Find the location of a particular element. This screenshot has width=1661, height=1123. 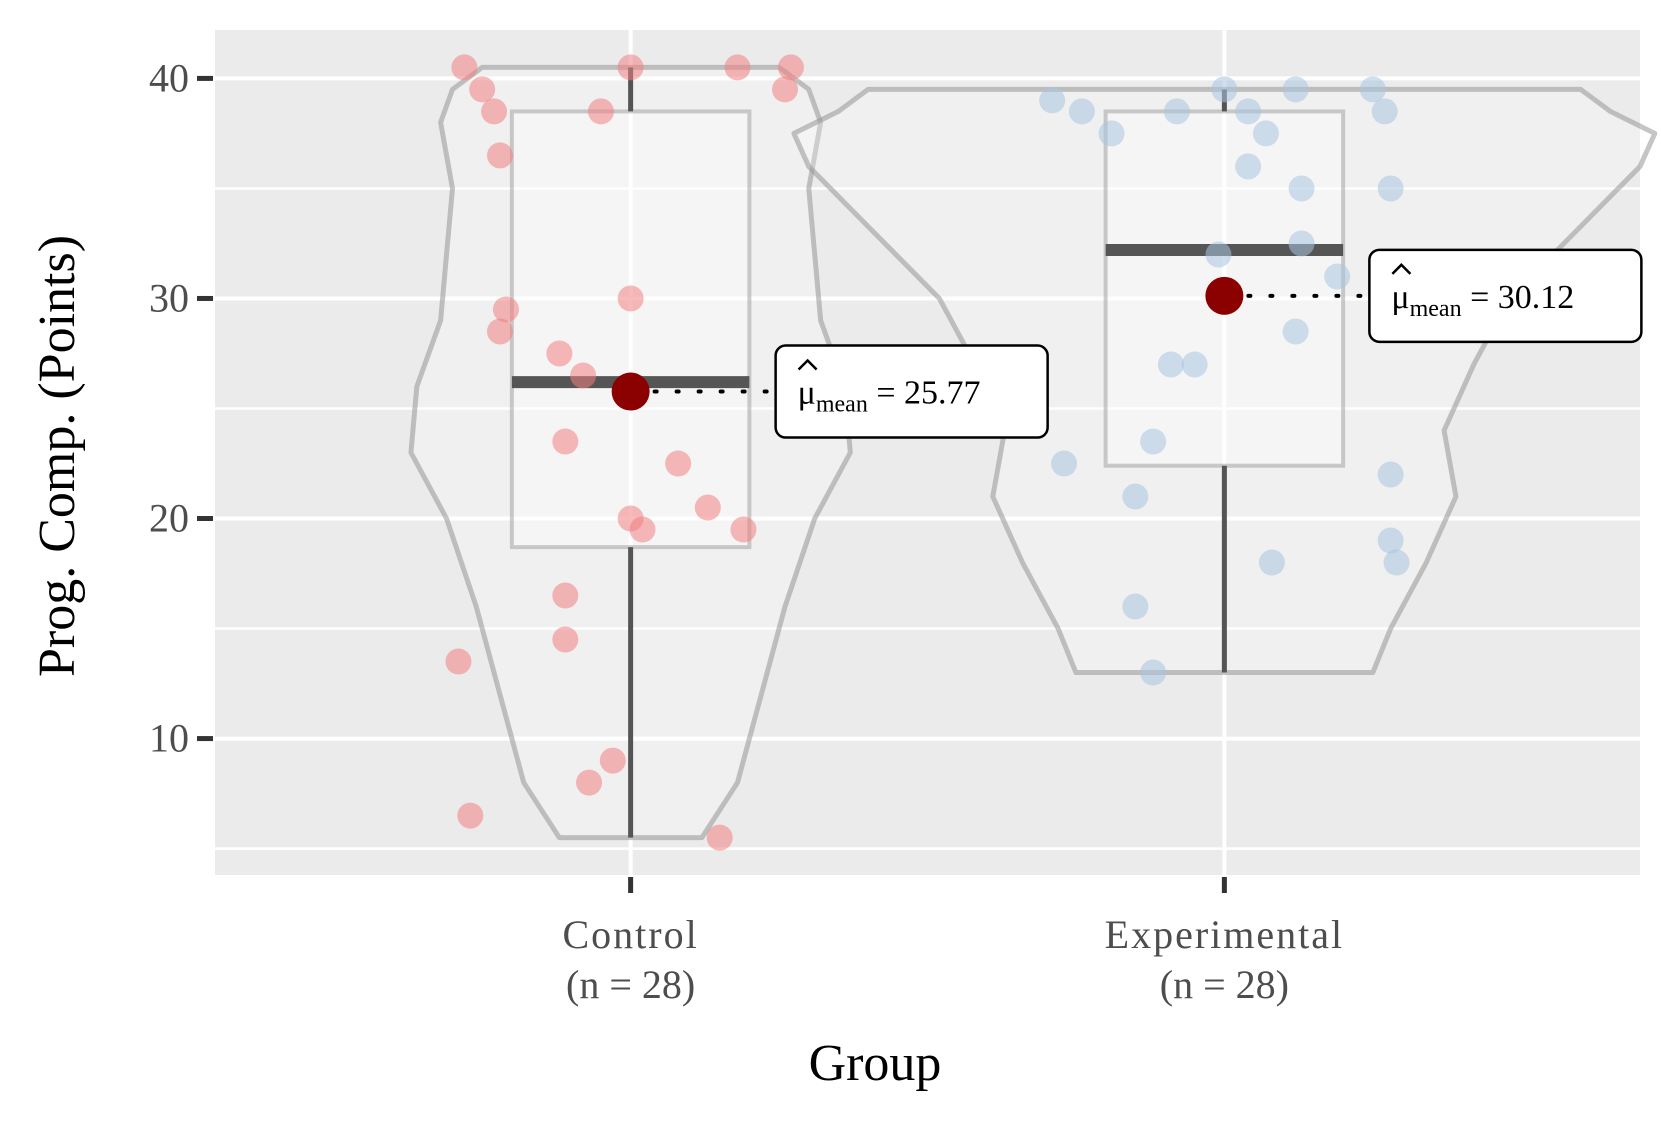

box-control is located at coordinates (630, 329).